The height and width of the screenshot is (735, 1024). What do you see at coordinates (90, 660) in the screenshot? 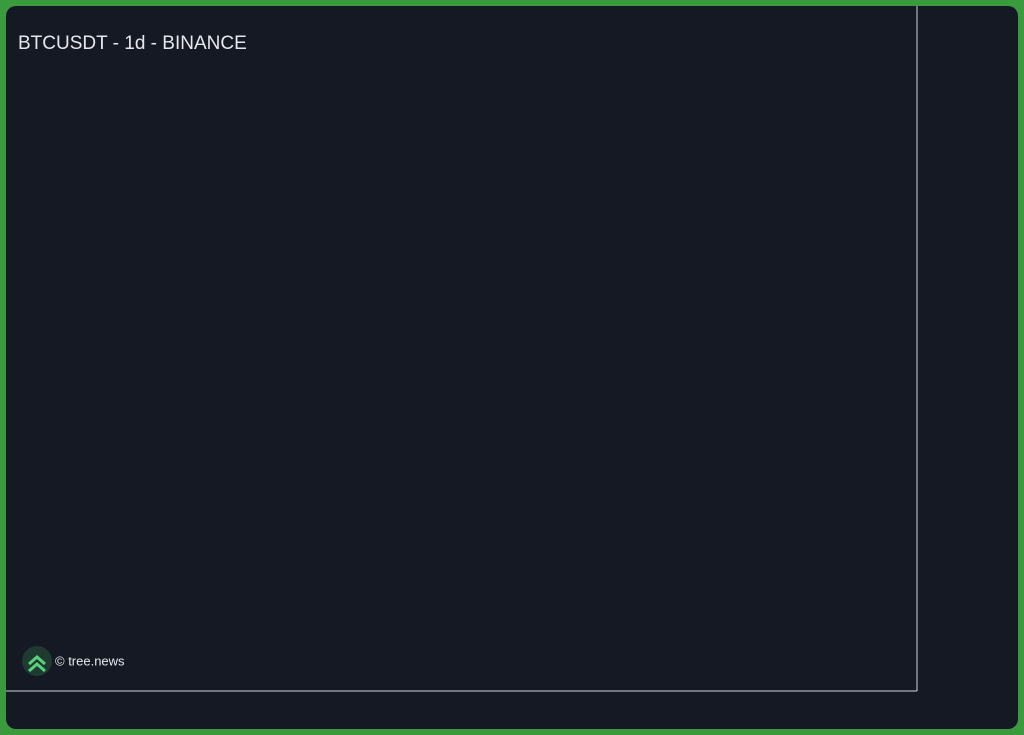
I see `watermark-text: © tree.news` at bounding box center [90, 660].